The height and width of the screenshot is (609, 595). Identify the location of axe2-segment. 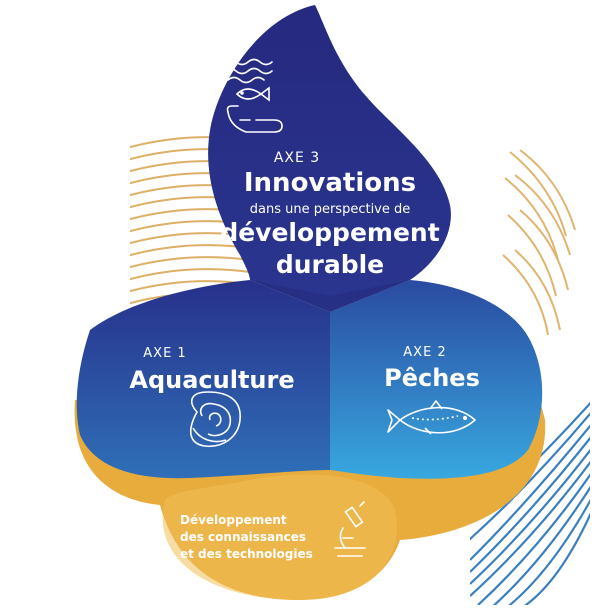
(436, 379).